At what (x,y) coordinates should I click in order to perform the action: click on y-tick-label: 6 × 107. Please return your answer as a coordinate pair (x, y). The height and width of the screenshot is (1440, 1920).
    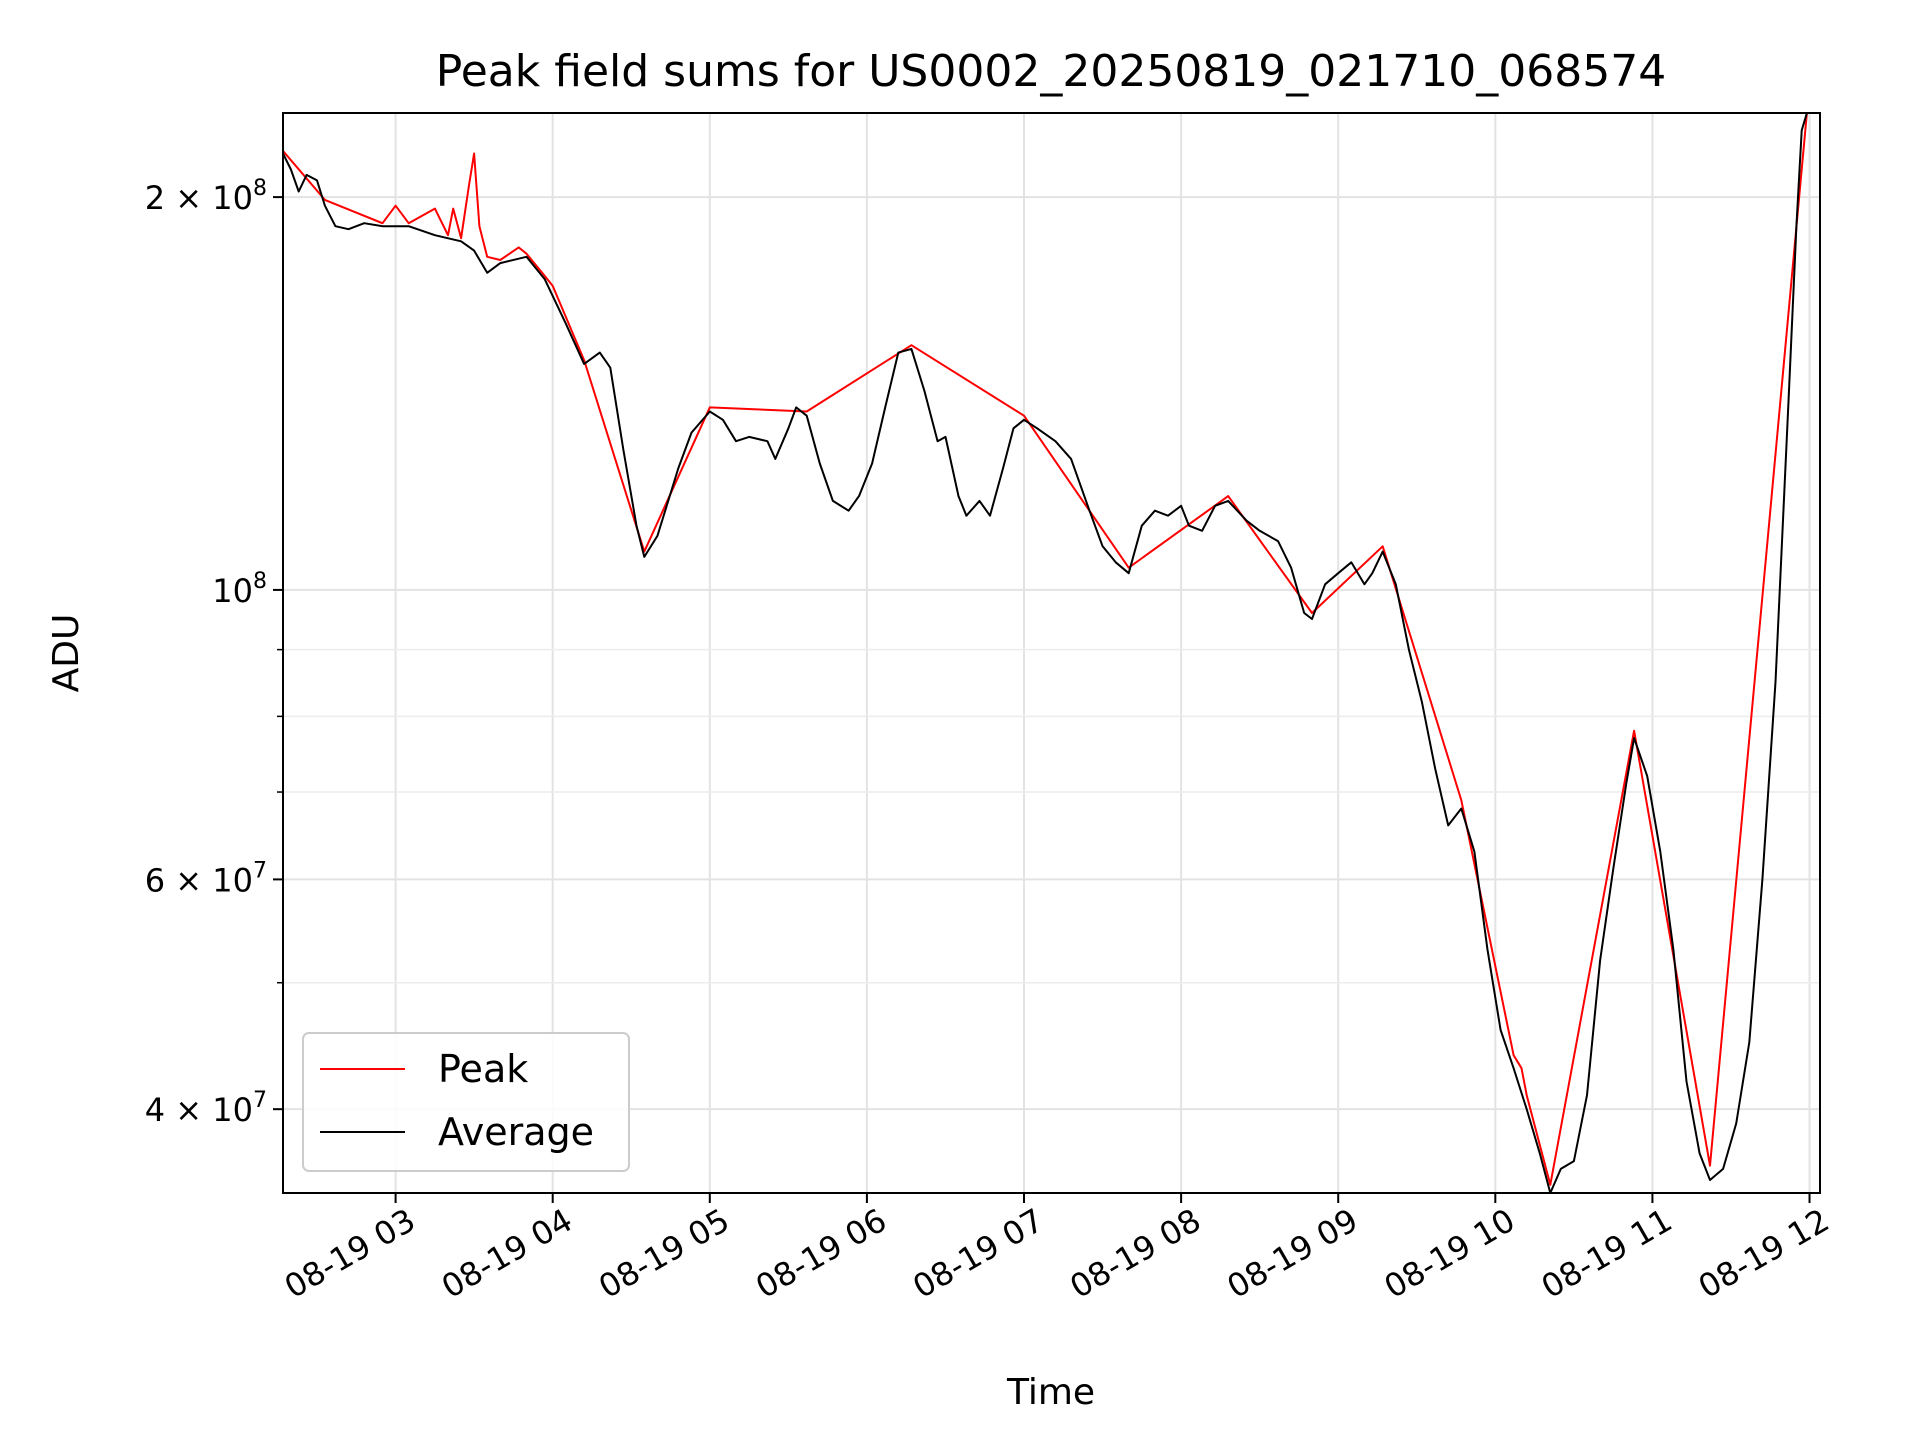
    Looking at the image, I should click on (206, 878).